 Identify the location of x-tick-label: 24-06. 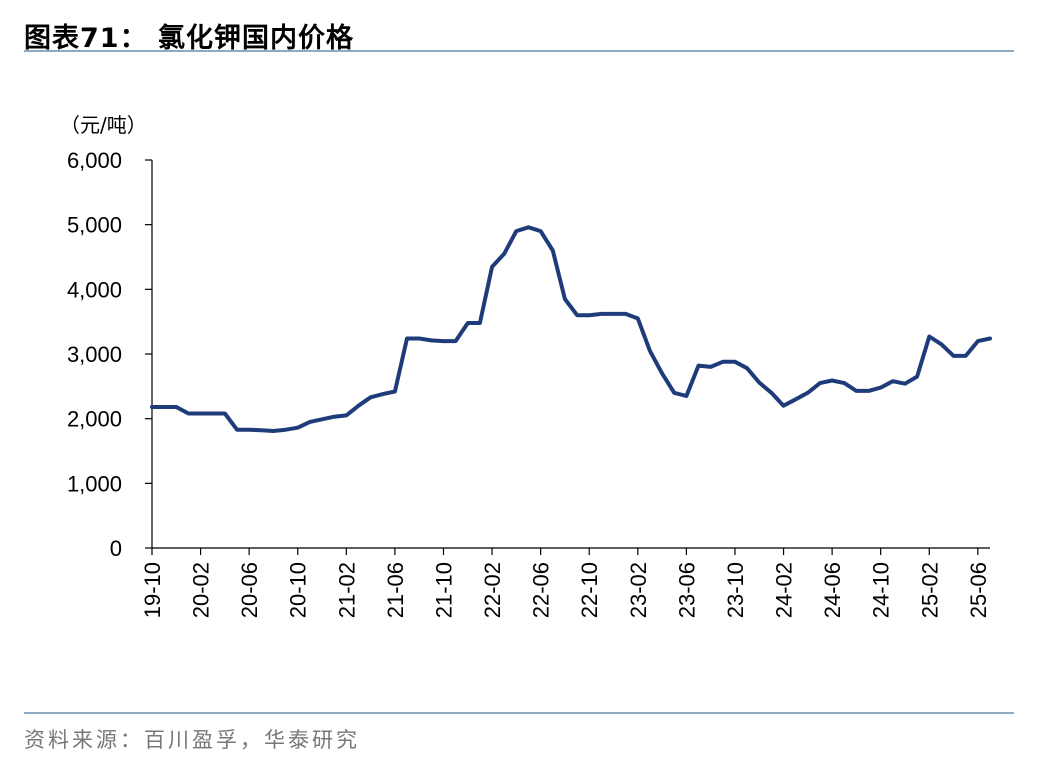
(832, 590).